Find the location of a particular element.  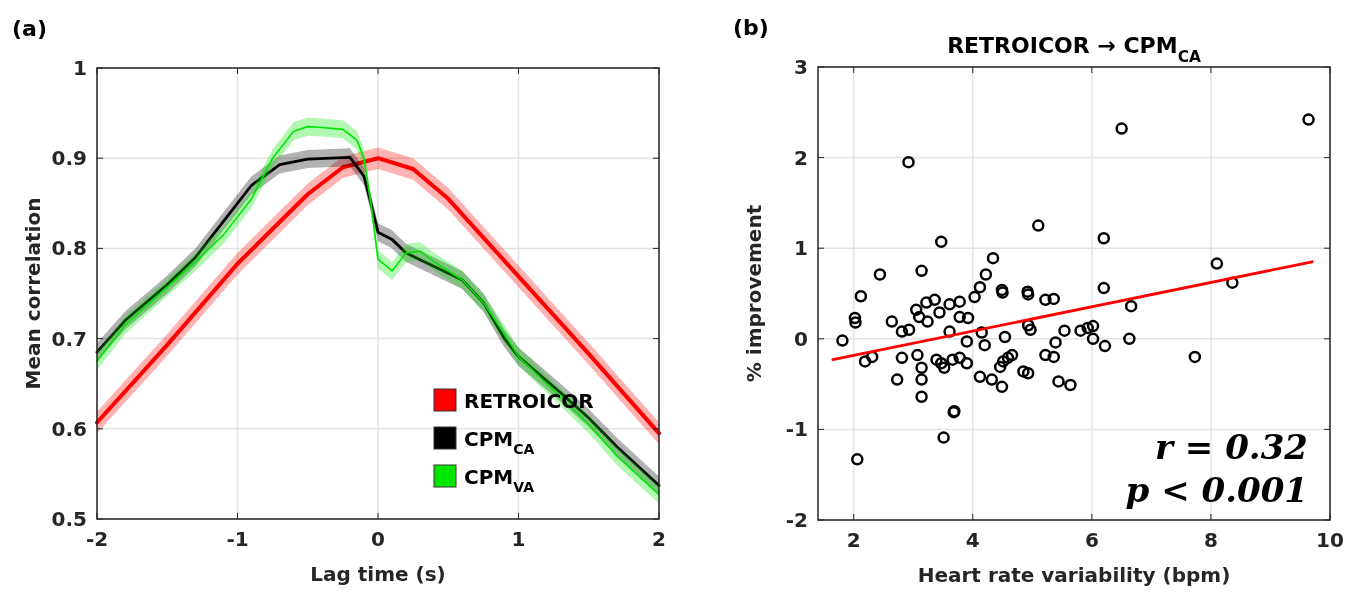

x-tick-label: 6 is located at coordinates (1091, 540).